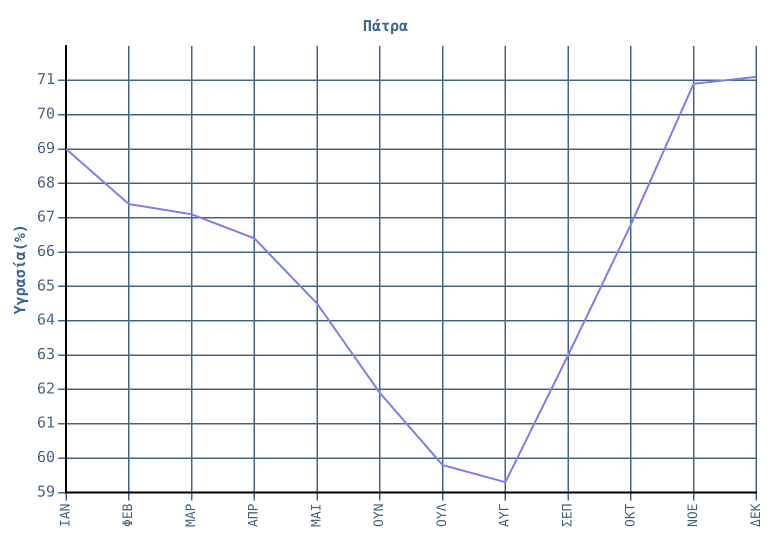  I want to click on chart-title: Πάτρα, so click(385, 25).